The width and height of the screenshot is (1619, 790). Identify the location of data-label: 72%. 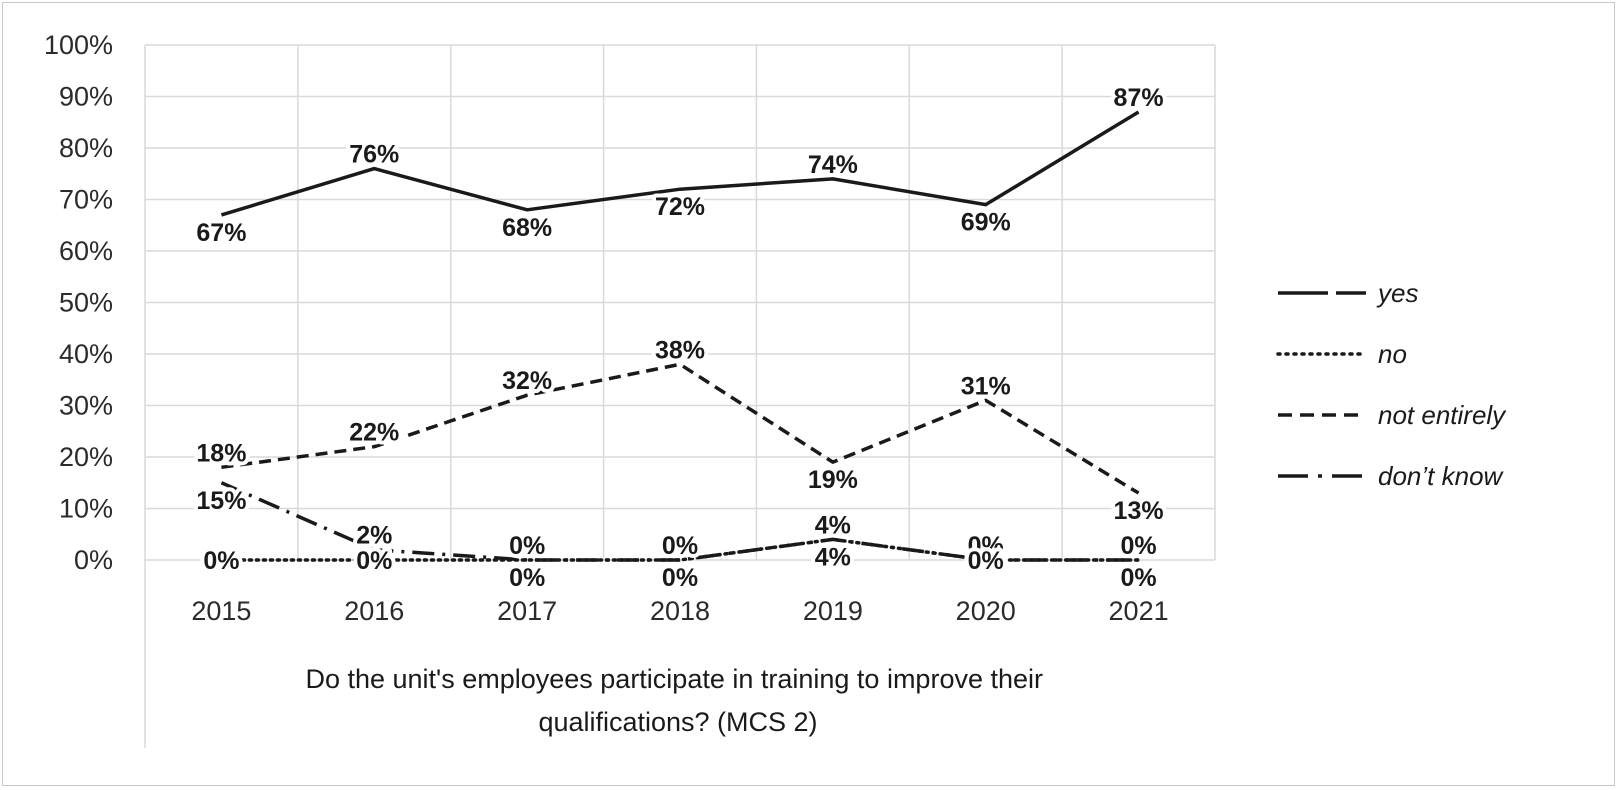
(680, 207).